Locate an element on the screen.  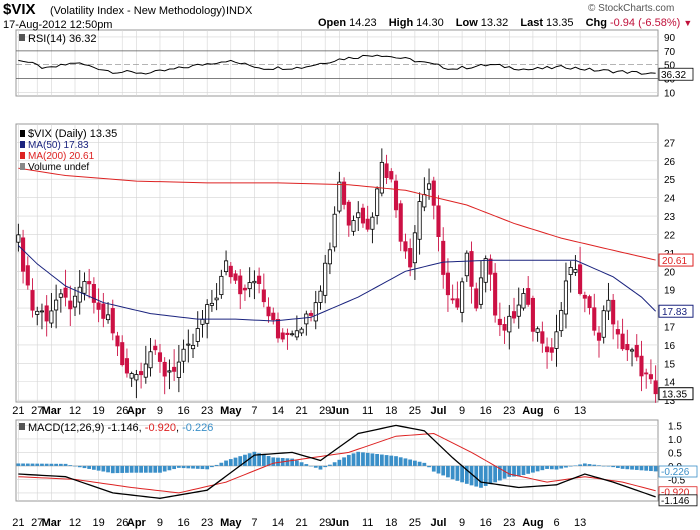
last-price-badge-text: 13.35 is located at coordinates (674, 395).